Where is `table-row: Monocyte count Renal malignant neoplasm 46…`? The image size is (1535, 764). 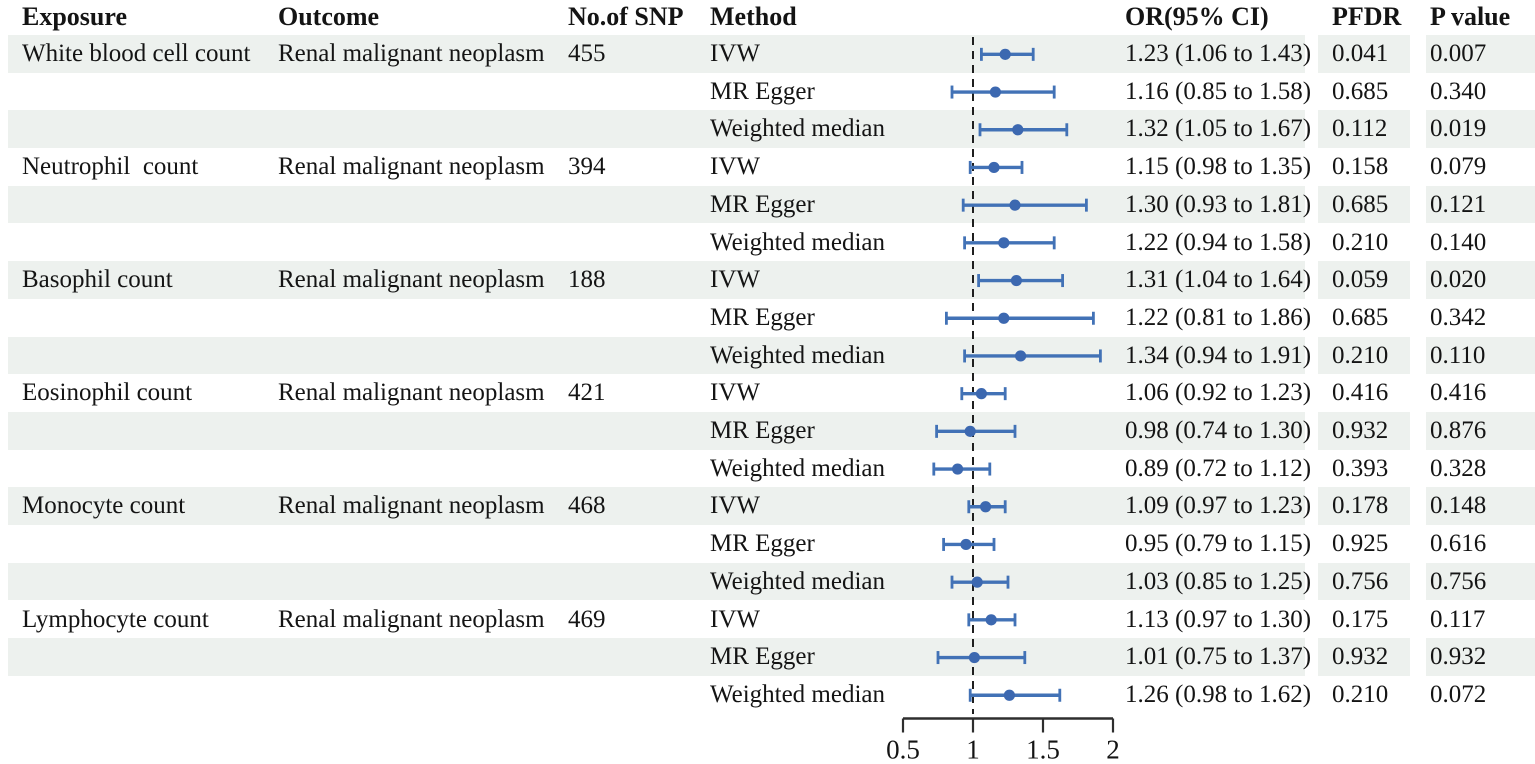 table-row: Monocyte count Renal malignant neoplasm 46… is located at coordinates (767, 506).